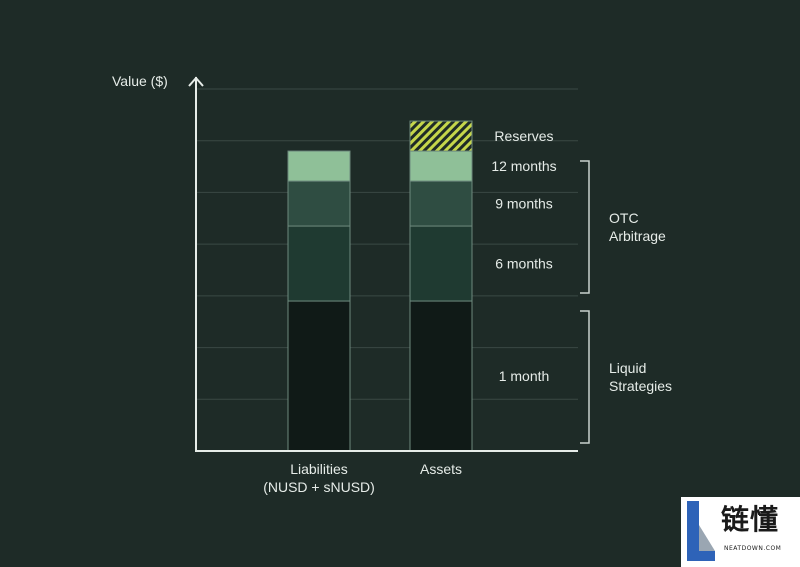 Image resolution: width=800 pixels, height=567 pixels. I want to click on segment-label: Reserves, so click(523, 136).